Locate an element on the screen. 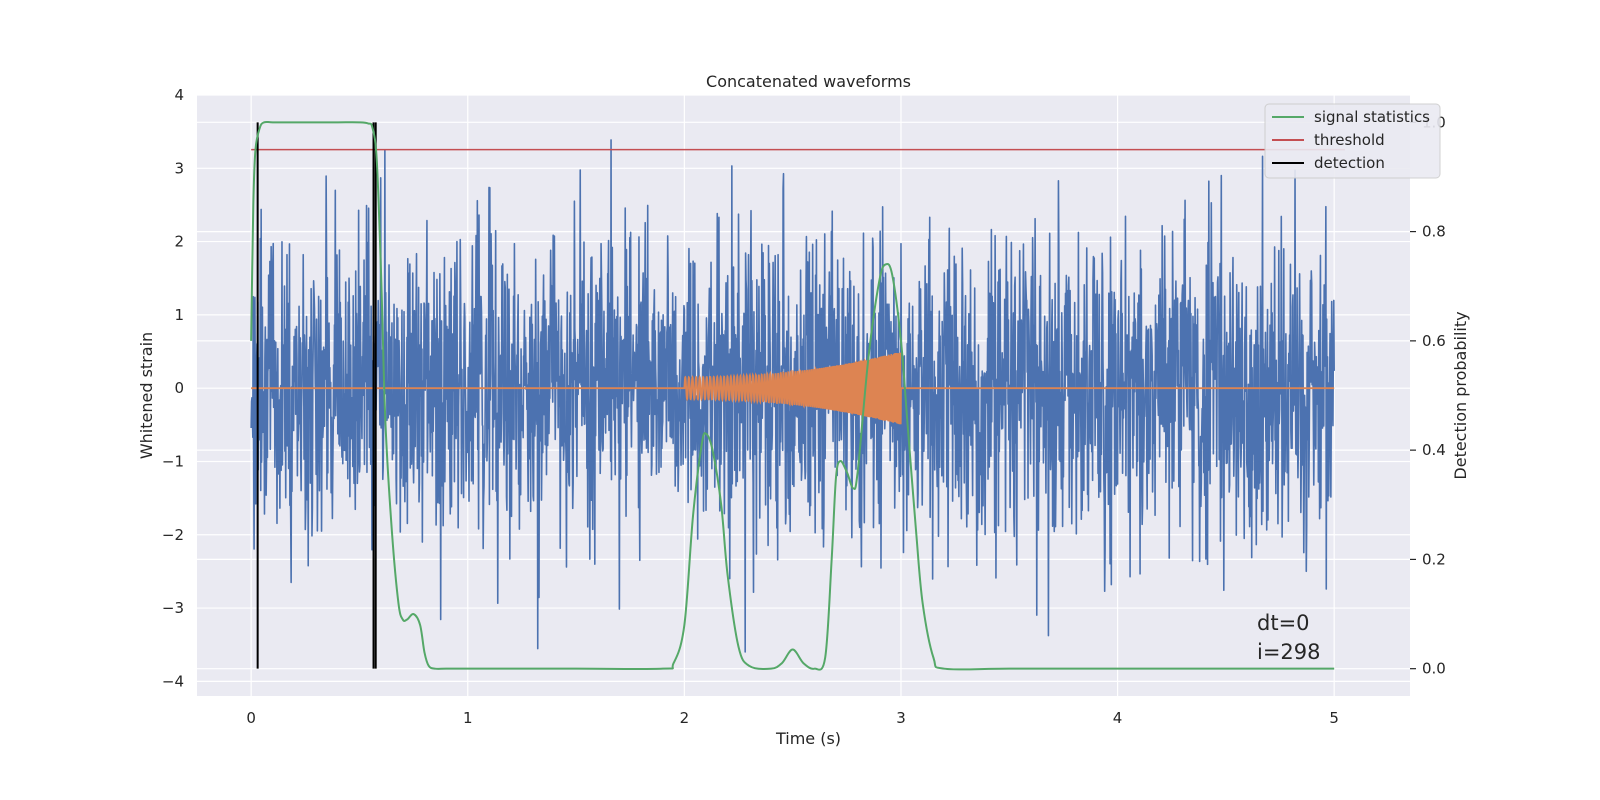  y-axis-label: Whitened strain is located at coordinates (146, 395).